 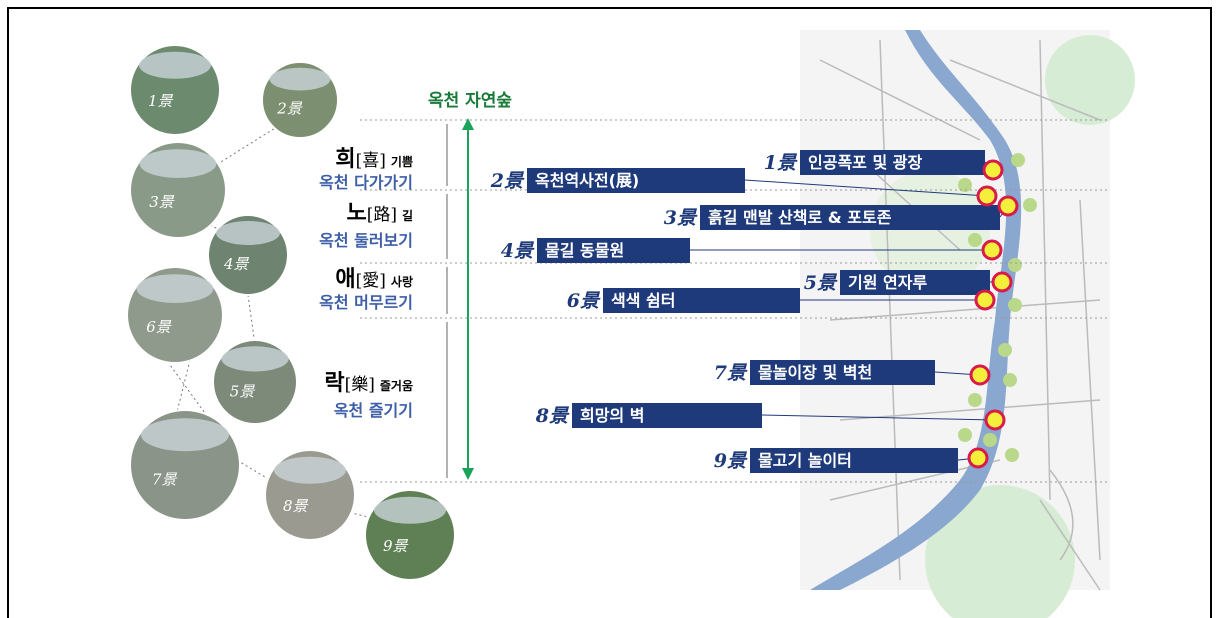 I want to click on scene-number: 3景, so click(x=681, y=218).